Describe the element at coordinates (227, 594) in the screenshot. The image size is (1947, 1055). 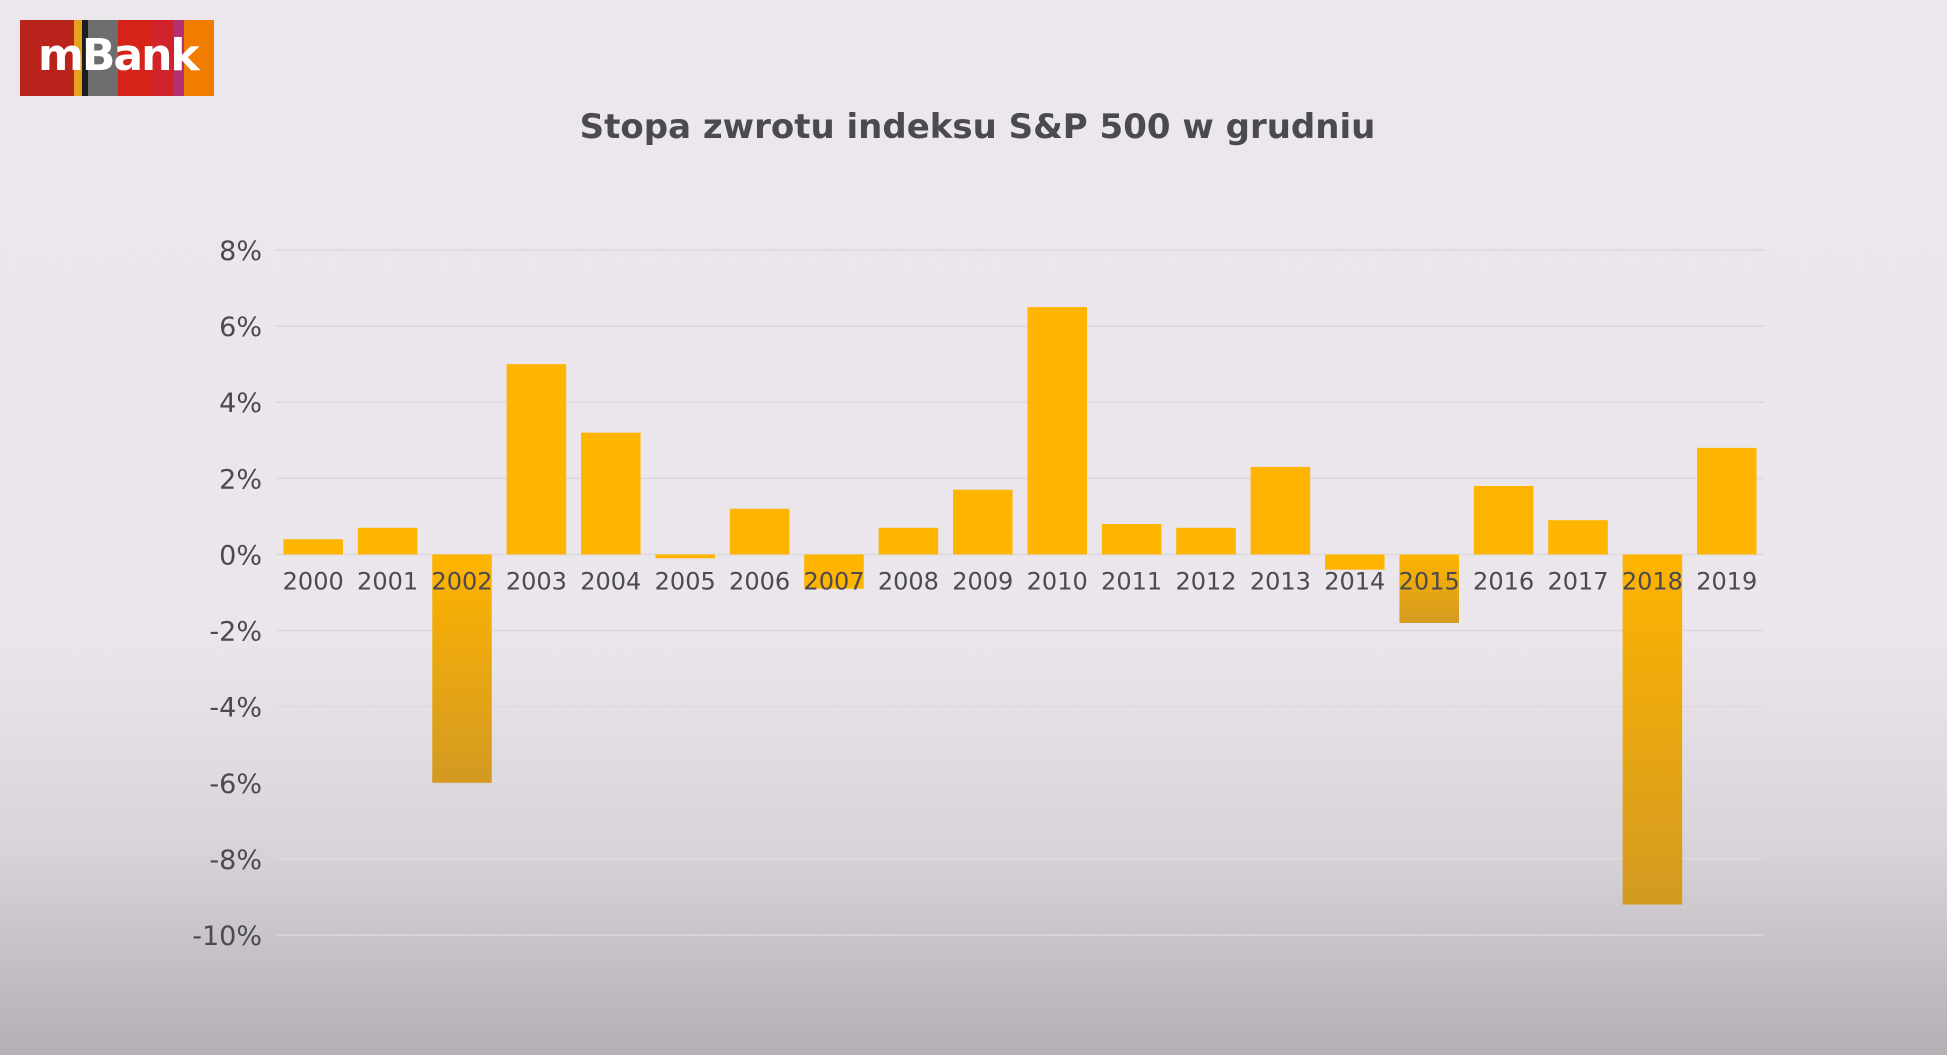
I see `y-axis-tick-labels: 8% 6% 4% 2% 0% -2% -4% -6% -8% -10%` at that location.